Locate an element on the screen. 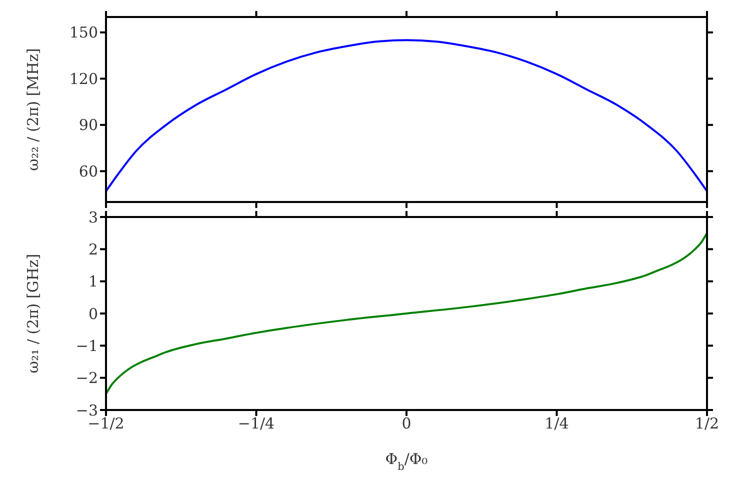 This screenshot has height=482, width=730. y-tick-label: 120 is located at coordinates (83, 79).